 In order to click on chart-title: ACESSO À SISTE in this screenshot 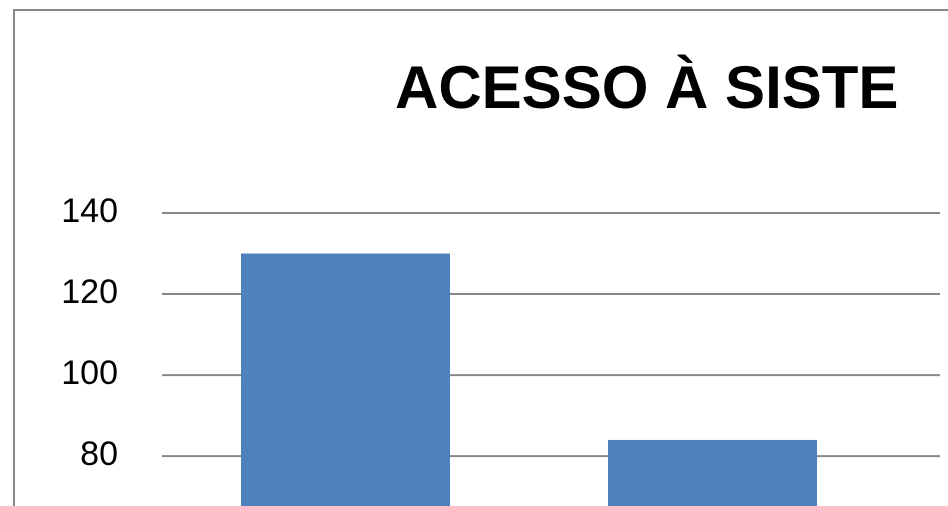, I will do `click(646, 87)`.